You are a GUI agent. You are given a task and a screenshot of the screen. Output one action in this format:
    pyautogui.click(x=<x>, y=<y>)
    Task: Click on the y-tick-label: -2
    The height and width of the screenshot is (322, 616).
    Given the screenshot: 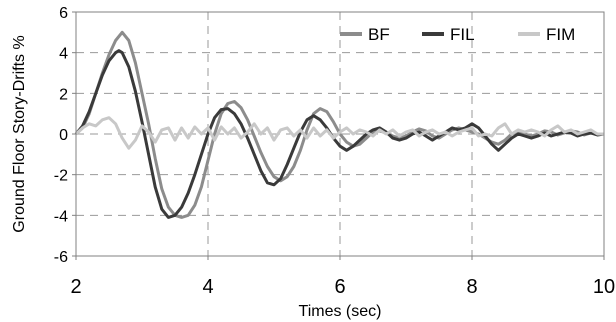 What is the action you would take?
    pyautogui.click(x=61, y=176)
    